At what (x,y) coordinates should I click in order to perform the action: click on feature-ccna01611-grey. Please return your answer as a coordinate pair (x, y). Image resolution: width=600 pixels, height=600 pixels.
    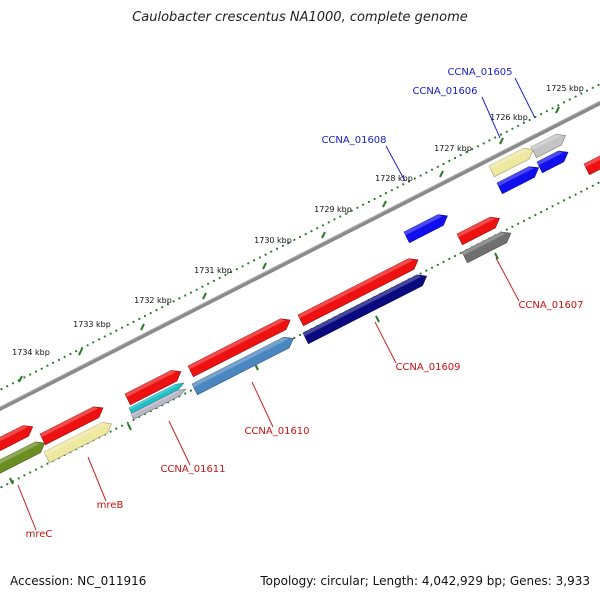
    Looking at the image, I should click on (158, 404).